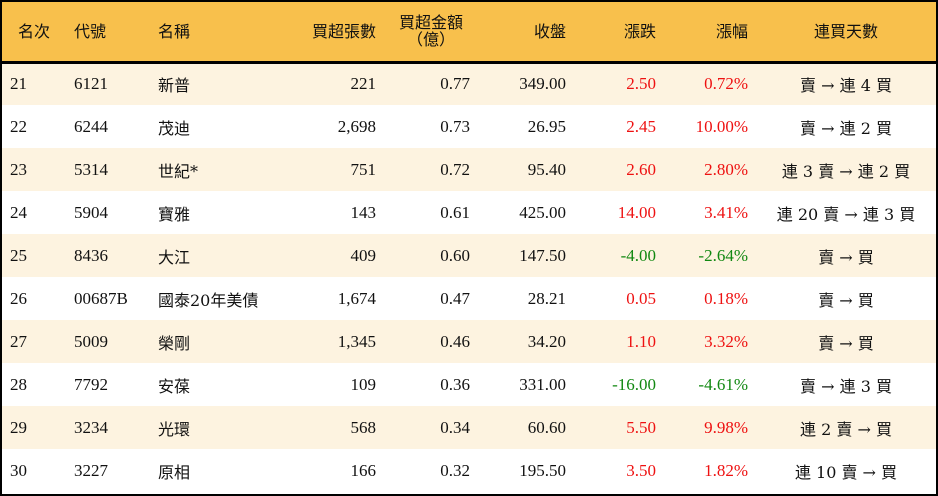 The height and width of the screenshot is (496, 938). I want to click on change-cell: 2.60, so click(641, 169).